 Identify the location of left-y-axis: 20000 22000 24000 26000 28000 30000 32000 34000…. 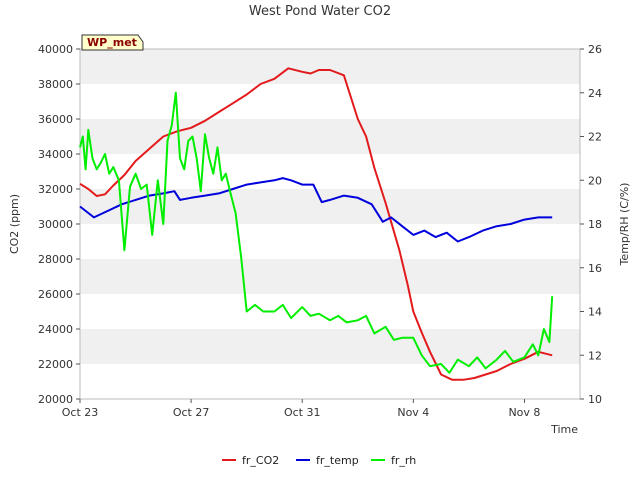
(59, 224).